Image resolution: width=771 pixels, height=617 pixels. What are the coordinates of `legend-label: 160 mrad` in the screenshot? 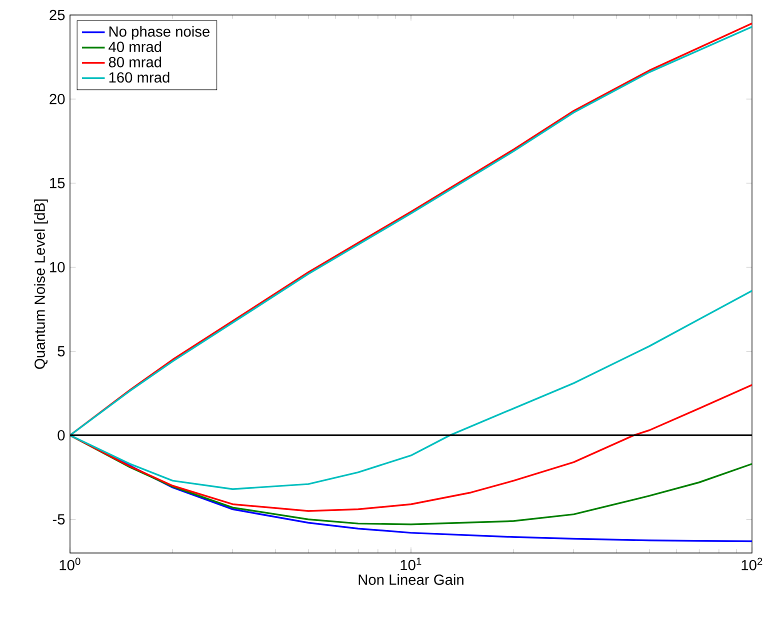 It's located at (139, 77).